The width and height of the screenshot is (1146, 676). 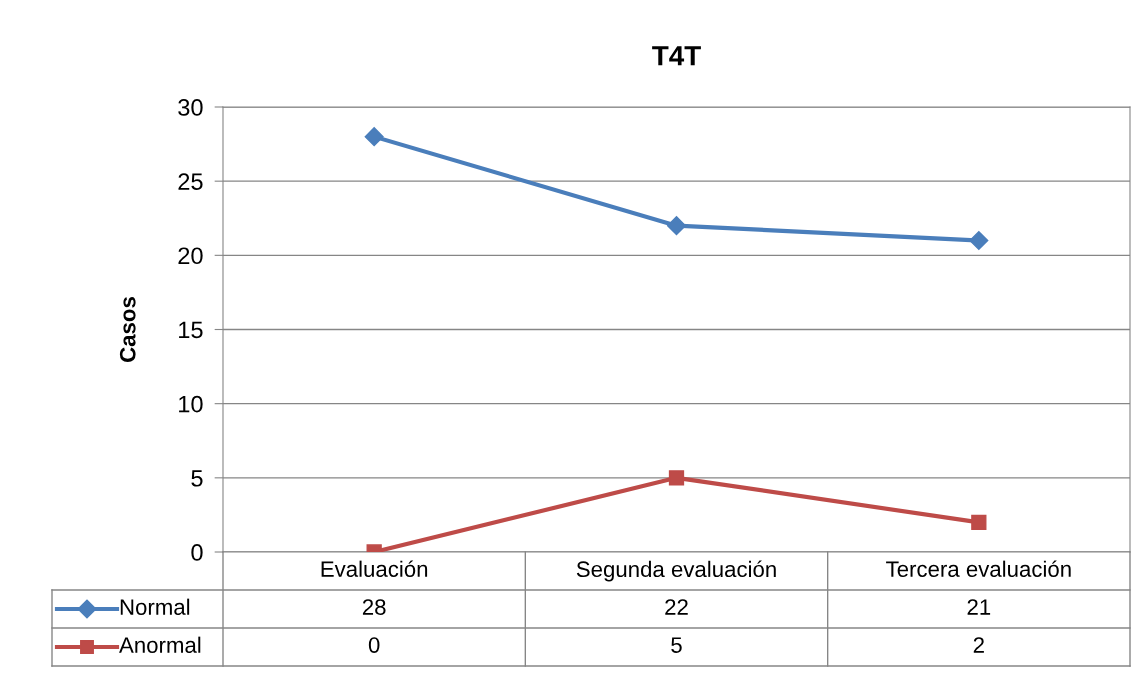 I want to click on data-label: 2, so click(x=978, y=645).